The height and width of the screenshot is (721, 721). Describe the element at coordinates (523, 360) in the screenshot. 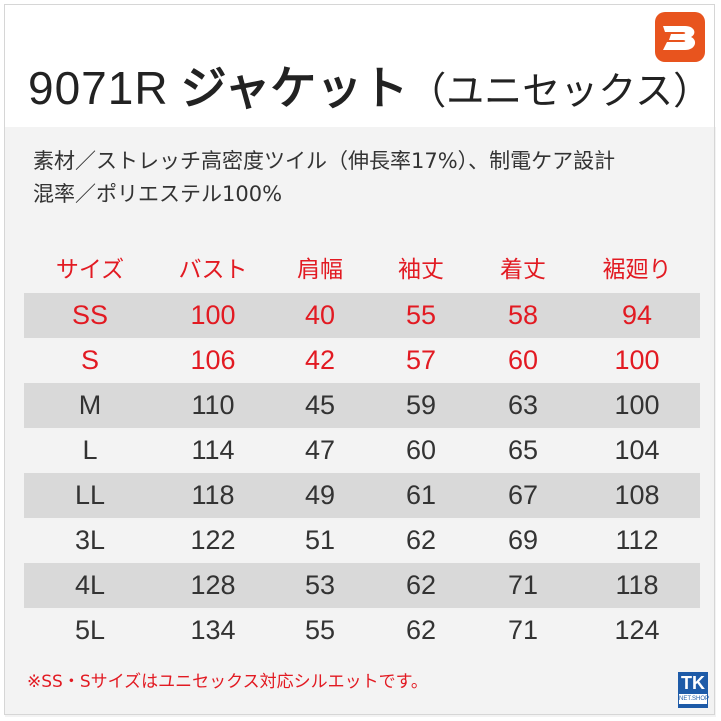

I see `cell-length: 60` at that location.